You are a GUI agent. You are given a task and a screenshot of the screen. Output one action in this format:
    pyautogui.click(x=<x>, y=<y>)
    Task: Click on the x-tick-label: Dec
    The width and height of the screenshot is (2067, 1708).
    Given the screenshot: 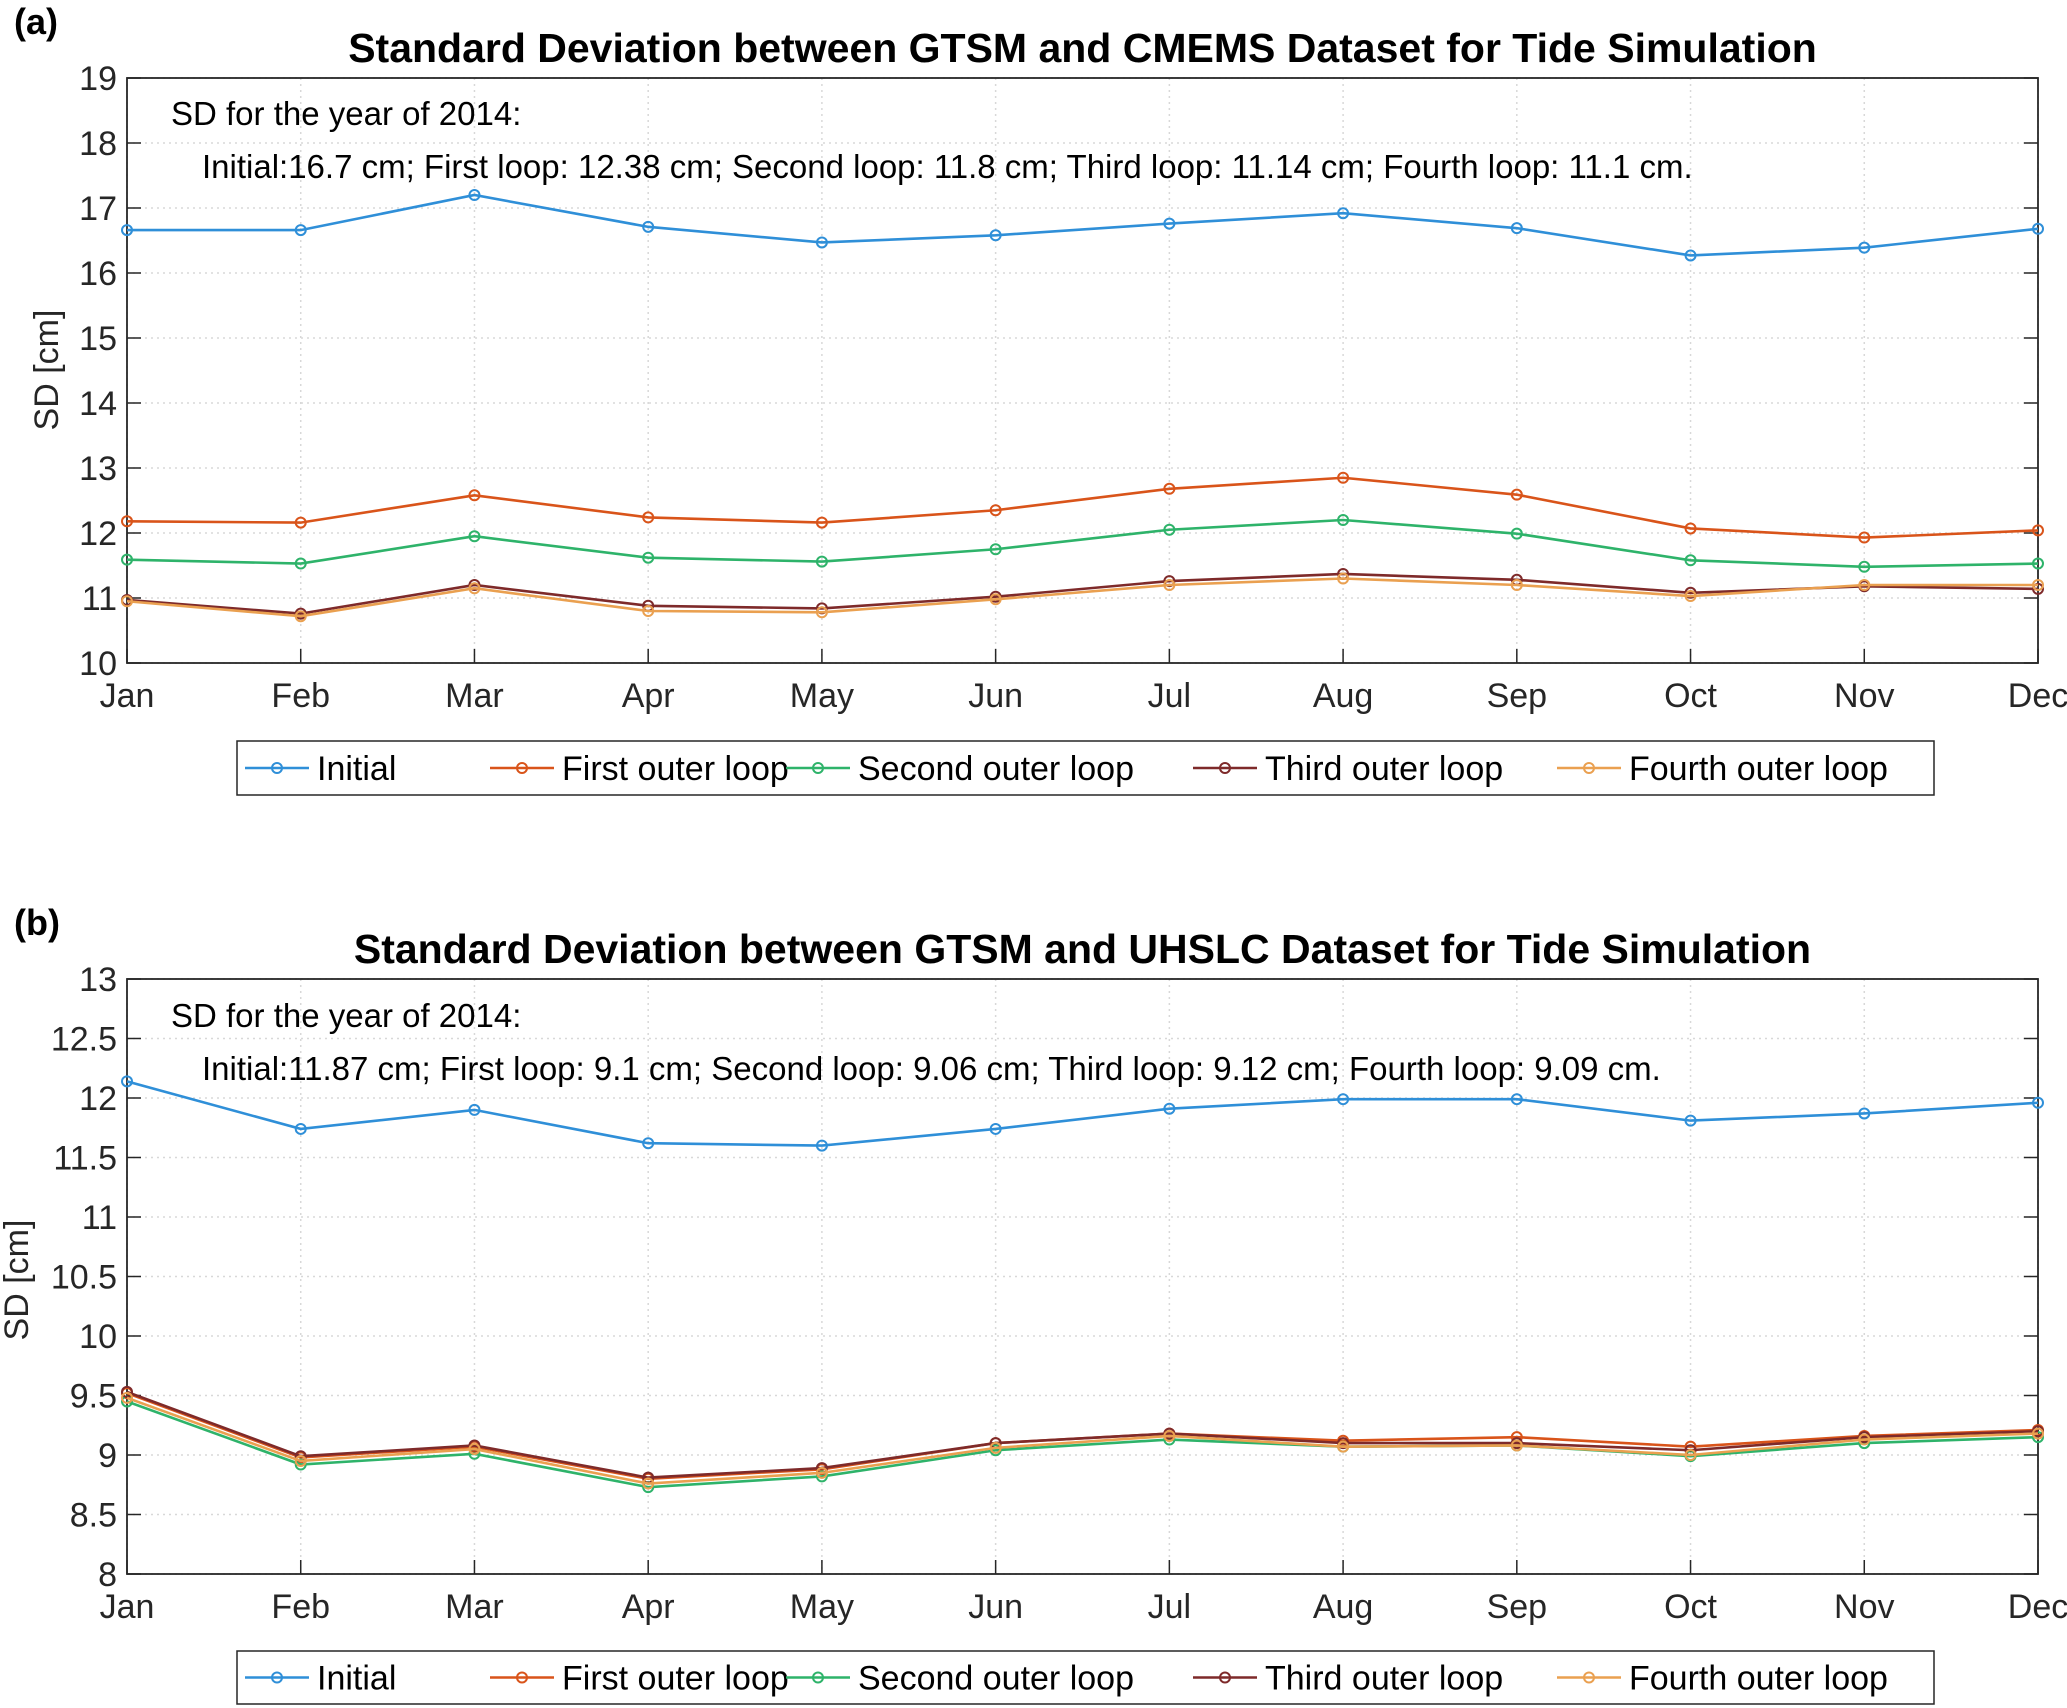 What is the action you would take?
    pyautogui.click(x=2037, y=696)
    